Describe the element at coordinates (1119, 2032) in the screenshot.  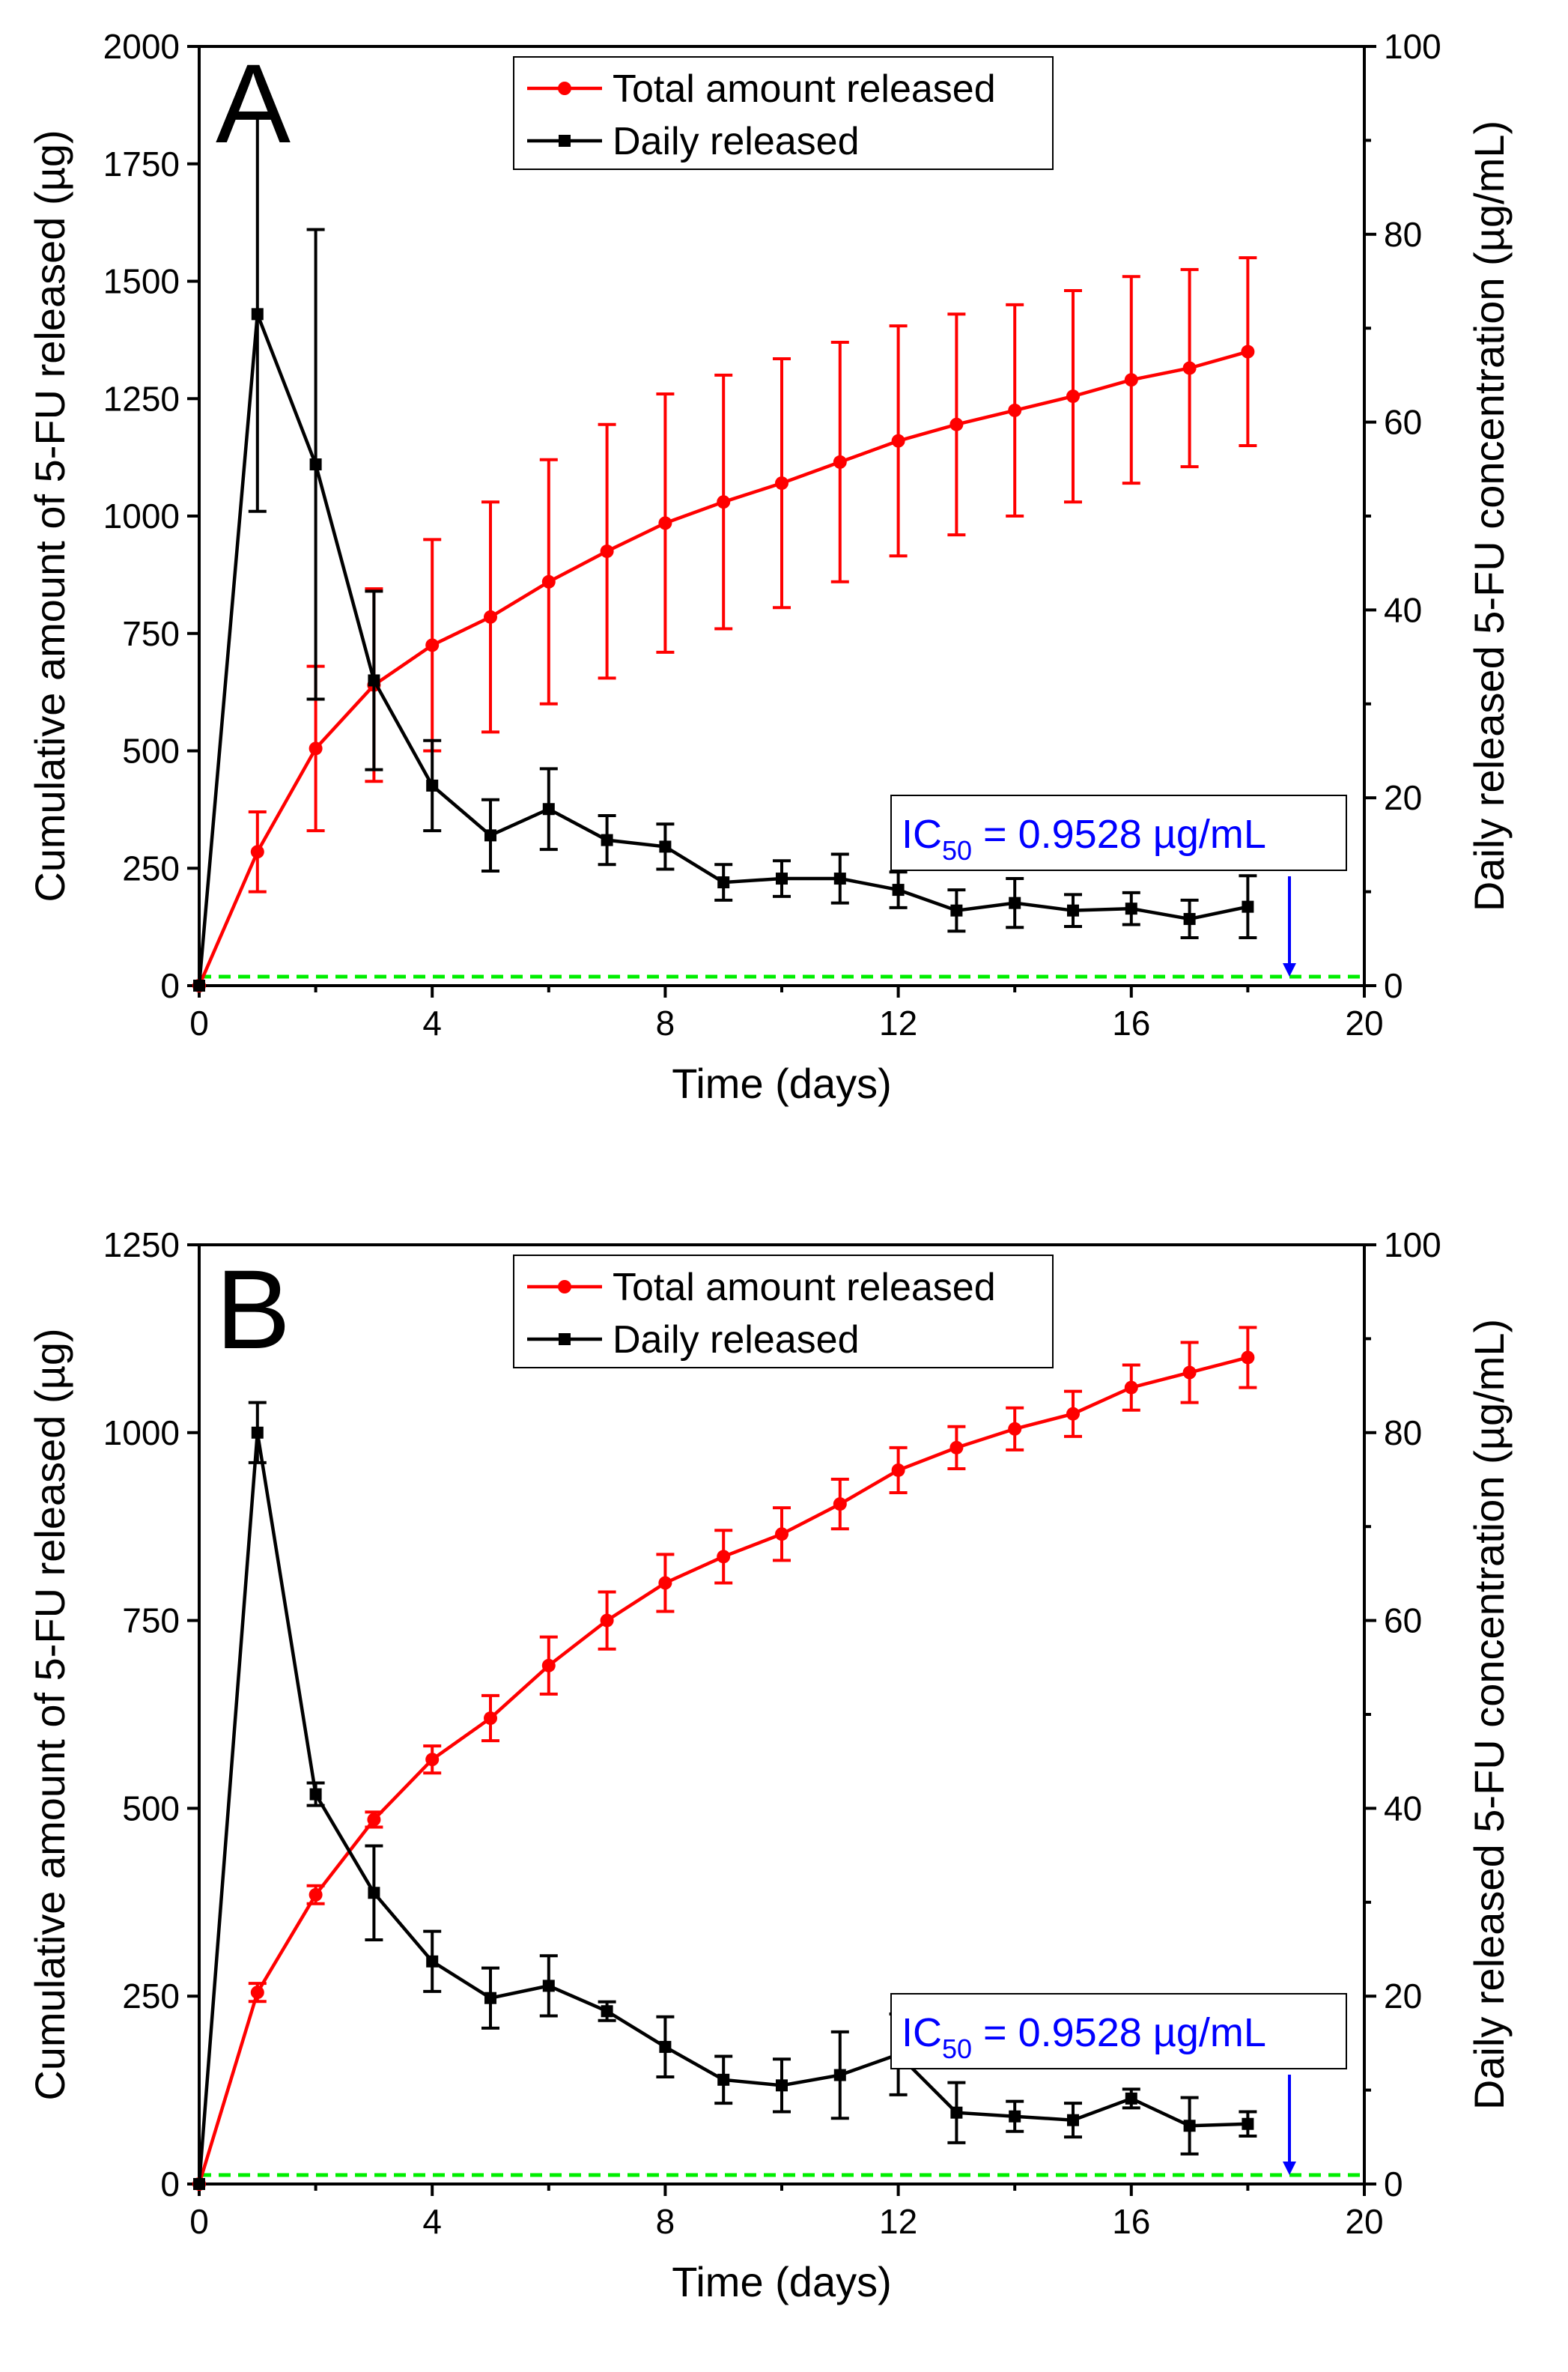
I see `ic50-label-rest: = 0.9528 µg/mL` at that location.